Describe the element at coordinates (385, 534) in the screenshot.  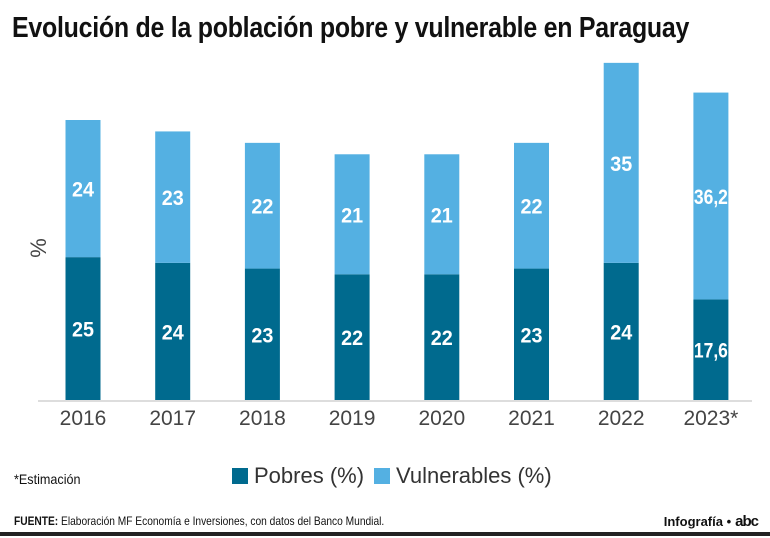
I see `bottom-rule` at that location.